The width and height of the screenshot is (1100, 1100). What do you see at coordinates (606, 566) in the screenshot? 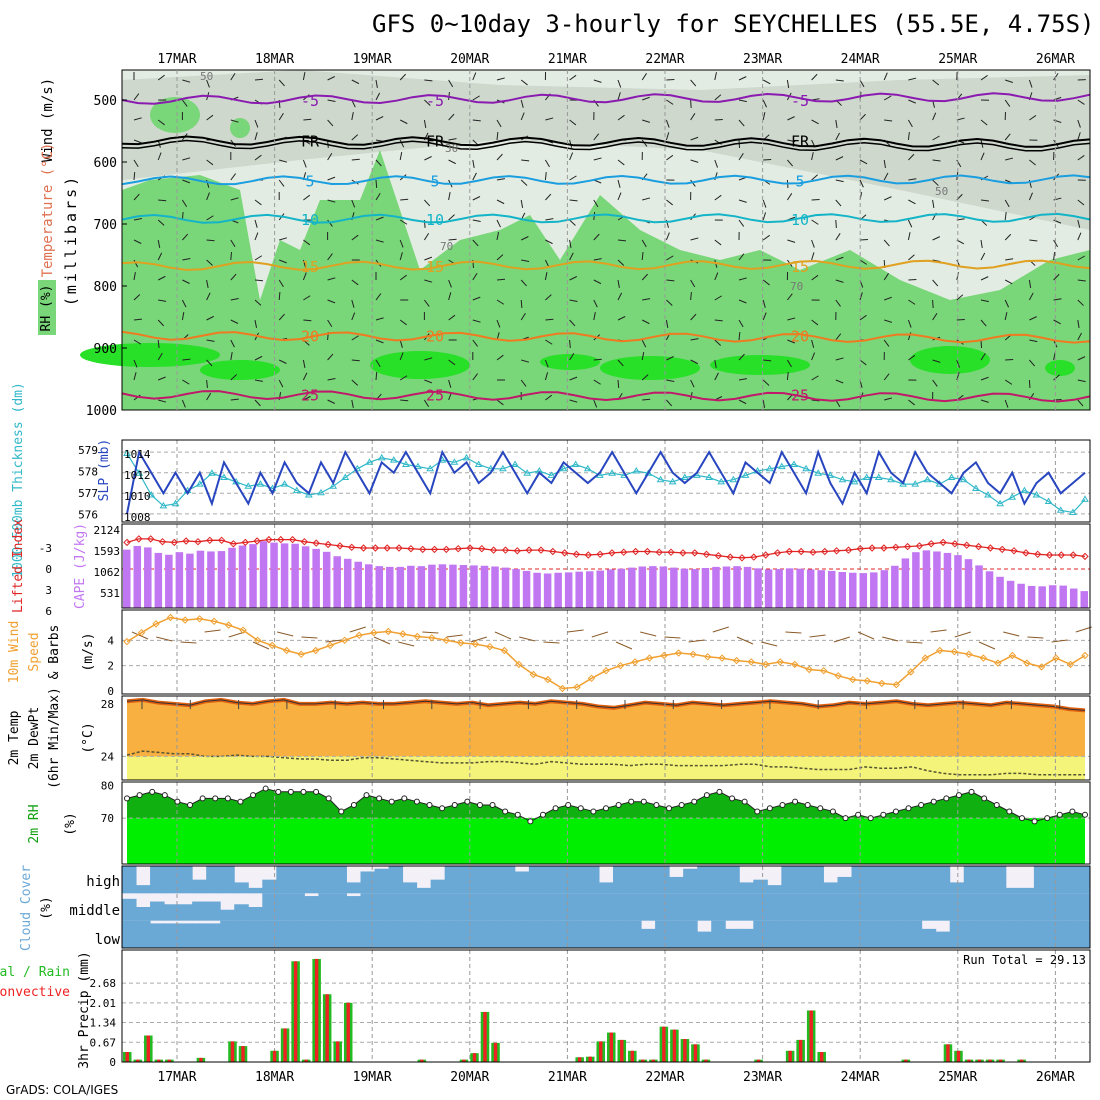
I see `cape-panel-frame` at bounding box center [606, 566].